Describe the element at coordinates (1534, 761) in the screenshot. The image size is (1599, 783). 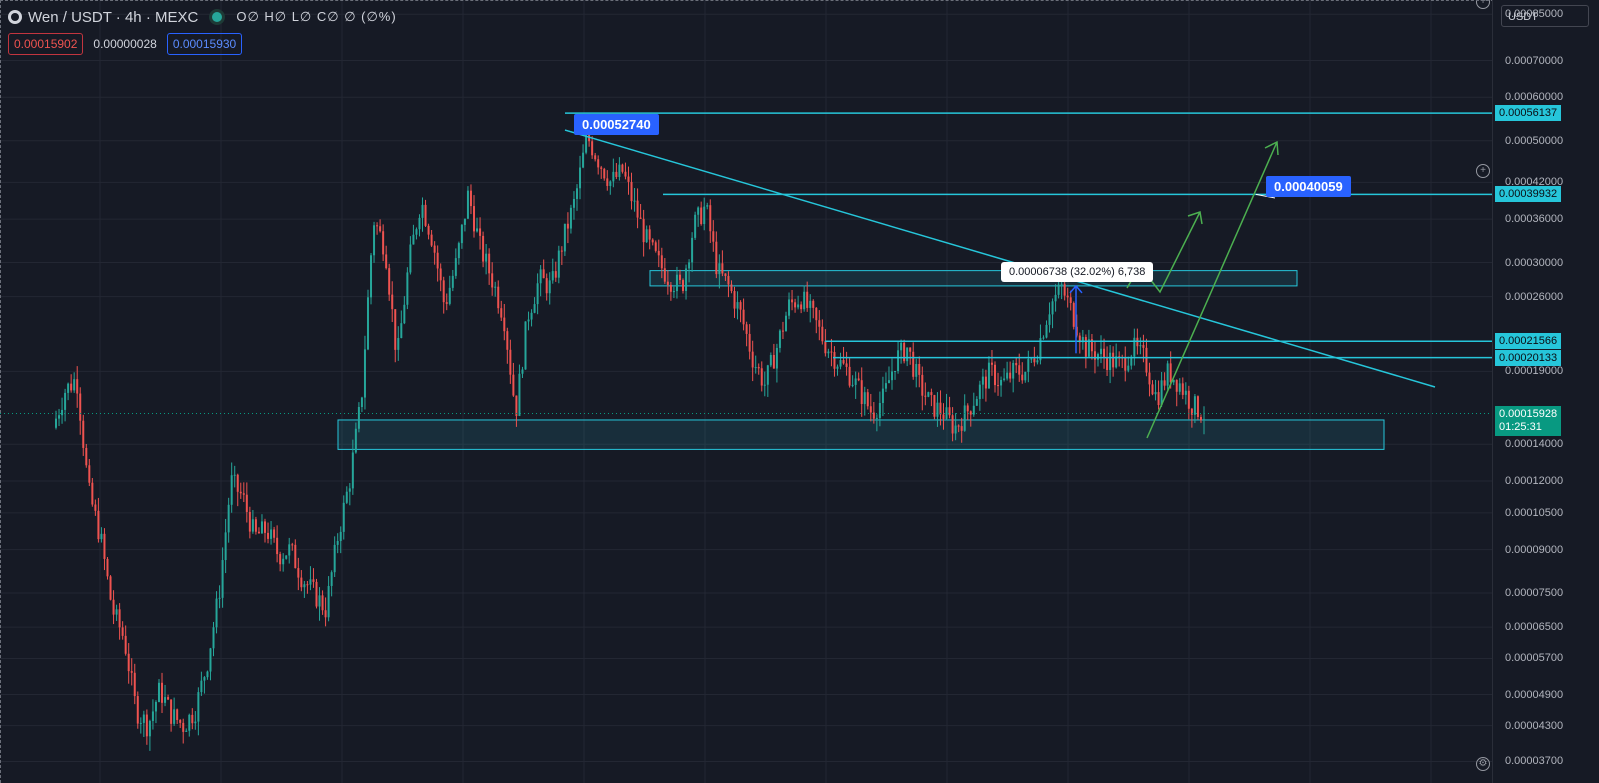
I see `axis-tick-label: 0.00003700` at that location.